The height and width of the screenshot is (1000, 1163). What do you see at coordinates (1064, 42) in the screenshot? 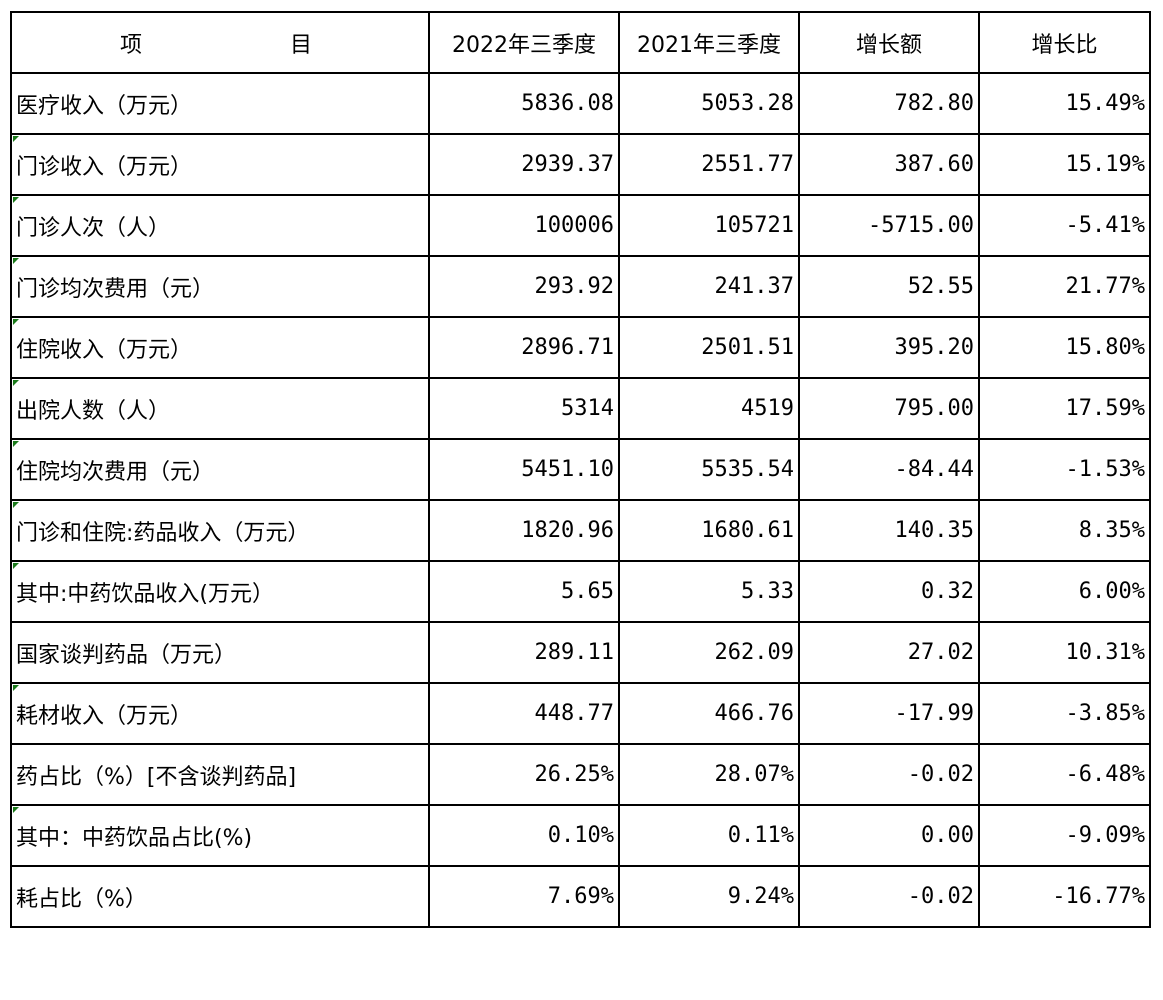
I see `header-ratio: 增长比` at bounding box center [1064, 42].